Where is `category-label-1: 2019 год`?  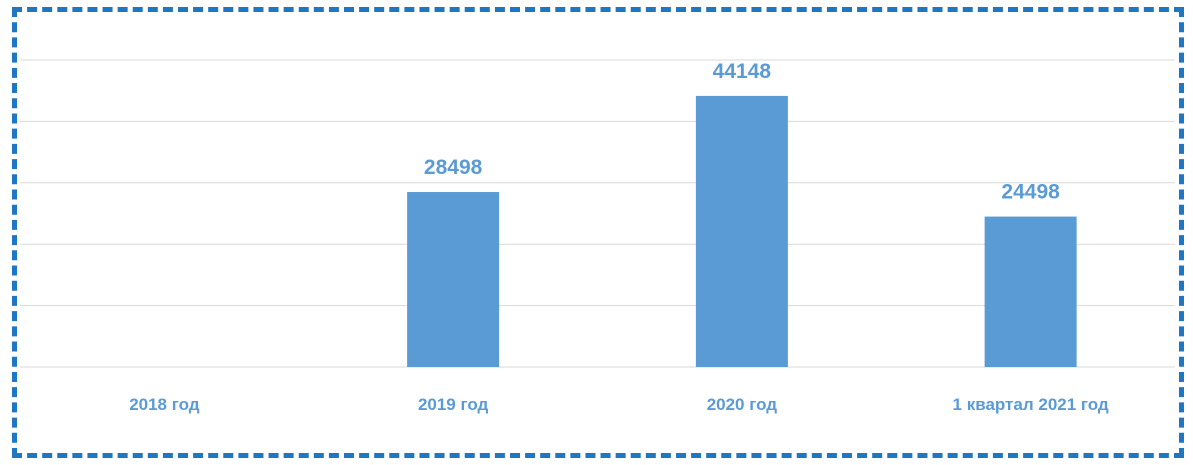 category-label-1: 2019 год is located at coordinates (453, 404).